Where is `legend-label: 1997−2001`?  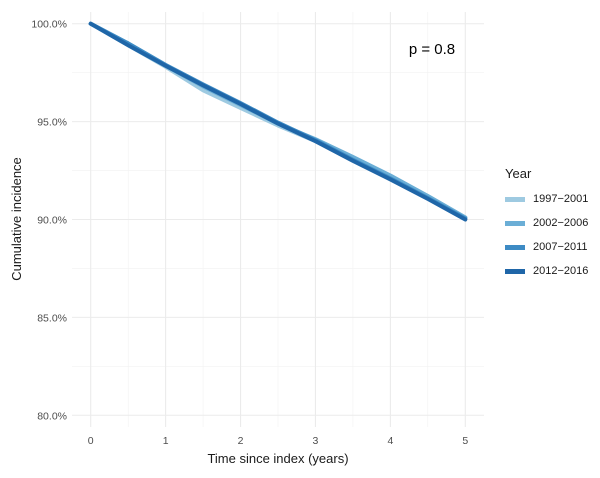 legend-label: 1997−2001 is located at coordinates (561, 199).